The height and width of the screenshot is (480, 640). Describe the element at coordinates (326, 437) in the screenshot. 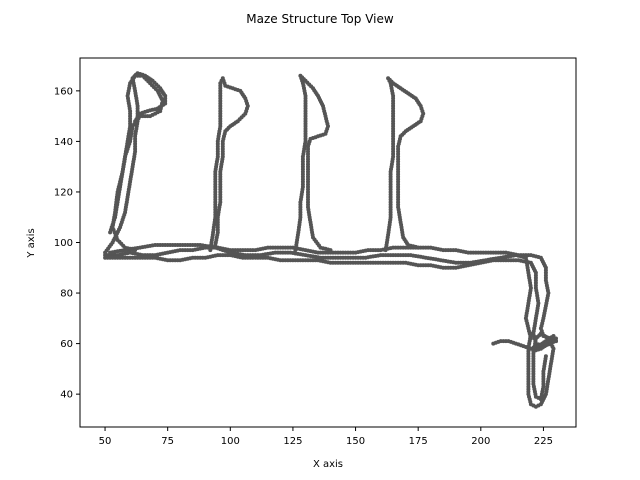

I see `x-axis-ticks: 50 75 100 125 150 175 200 225` at that location.